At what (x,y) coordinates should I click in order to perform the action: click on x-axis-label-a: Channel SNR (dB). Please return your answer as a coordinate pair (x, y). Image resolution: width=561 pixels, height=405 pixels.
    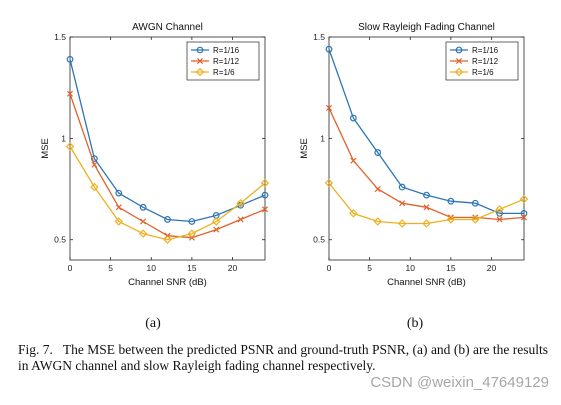
    Looking at the image, I should click on (167, 282).